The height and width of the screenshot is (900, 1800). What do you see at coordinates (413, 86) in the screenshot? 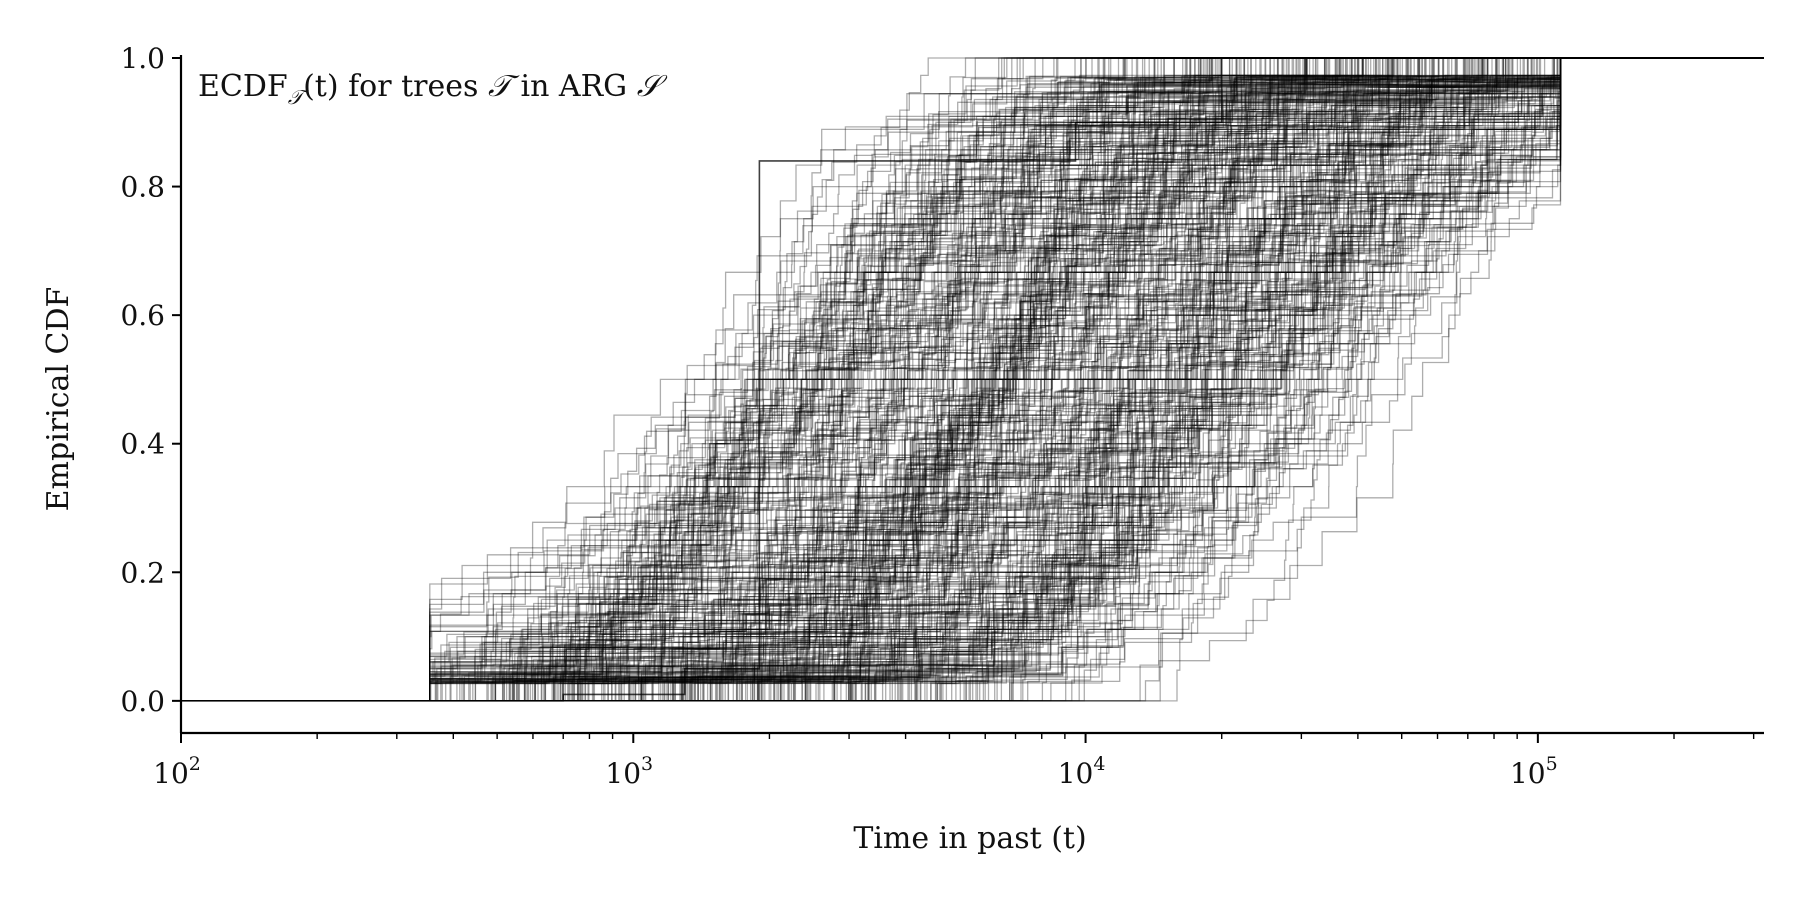
I see `annotation-middle: for trees` at bounding box center [413, 86].